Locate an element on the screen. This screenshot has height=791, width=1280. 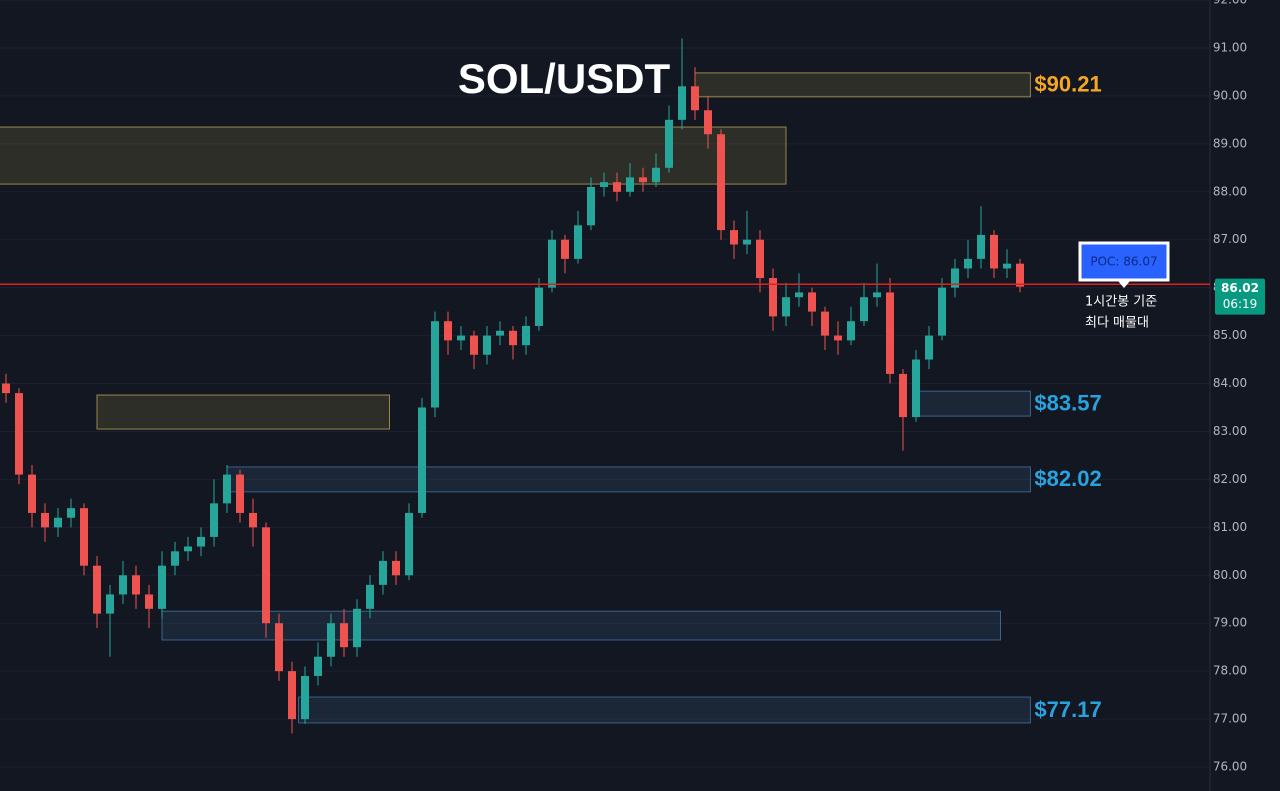
poc-box is located at coordinates (1124, 261).